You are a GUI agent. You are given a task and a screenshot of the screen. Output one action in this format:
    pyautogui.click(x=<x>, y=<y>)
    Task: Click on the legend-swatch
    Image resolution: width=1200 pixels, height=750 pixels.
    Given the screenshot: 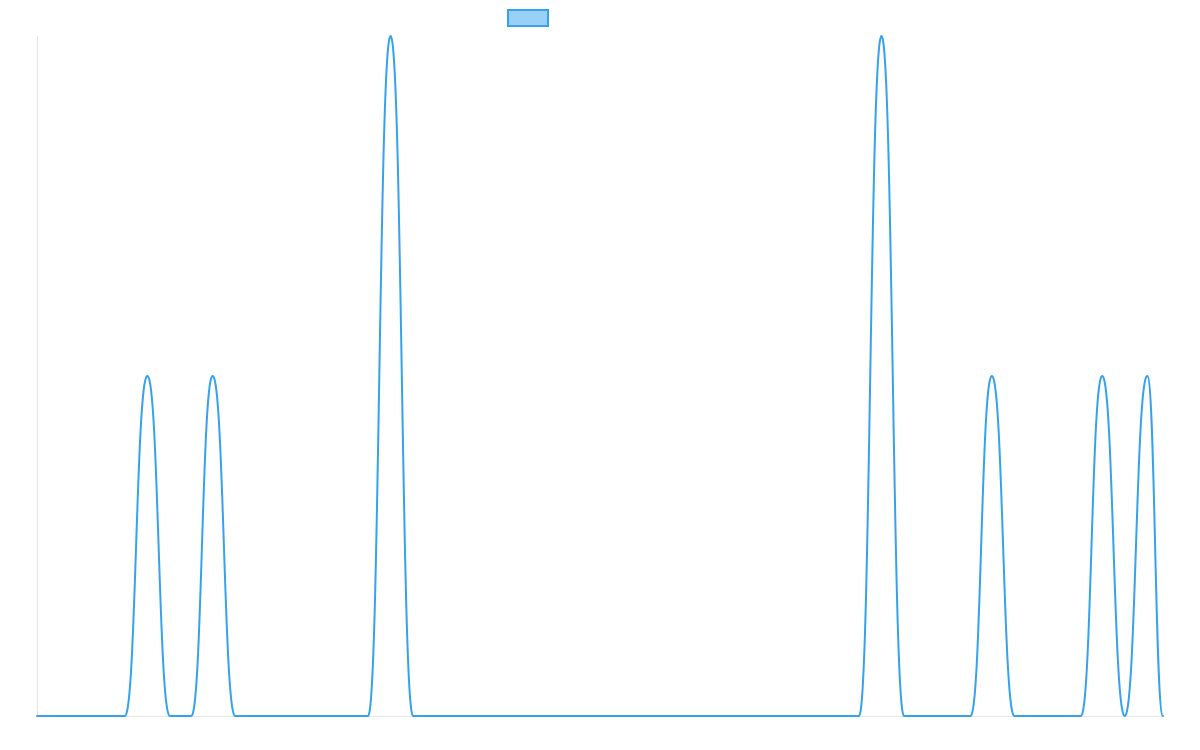 What is the action you would take?
    pyautogui.click(x=528, y=18)
    